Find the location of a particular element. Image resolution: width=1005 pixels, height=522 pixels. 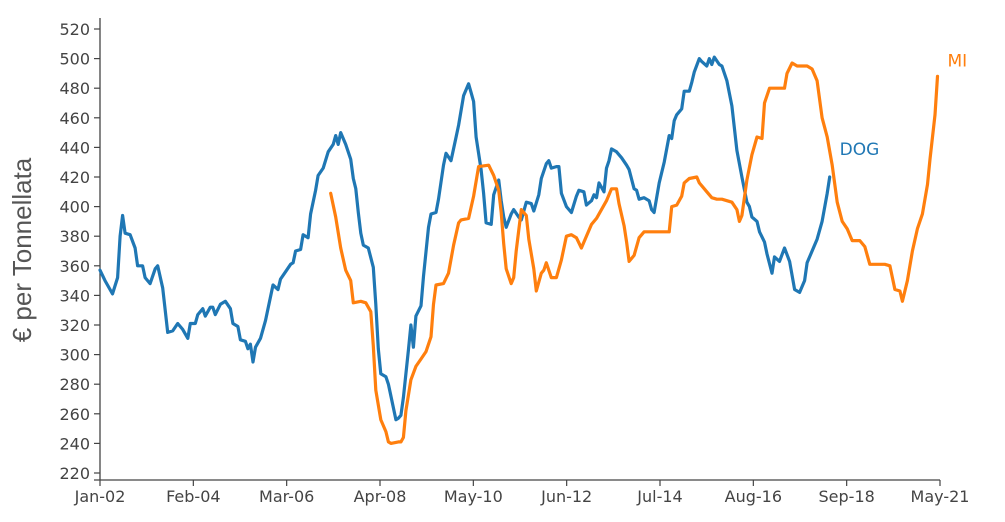

x-tick-label: Jun-12 is located at coordinates (566, 496).